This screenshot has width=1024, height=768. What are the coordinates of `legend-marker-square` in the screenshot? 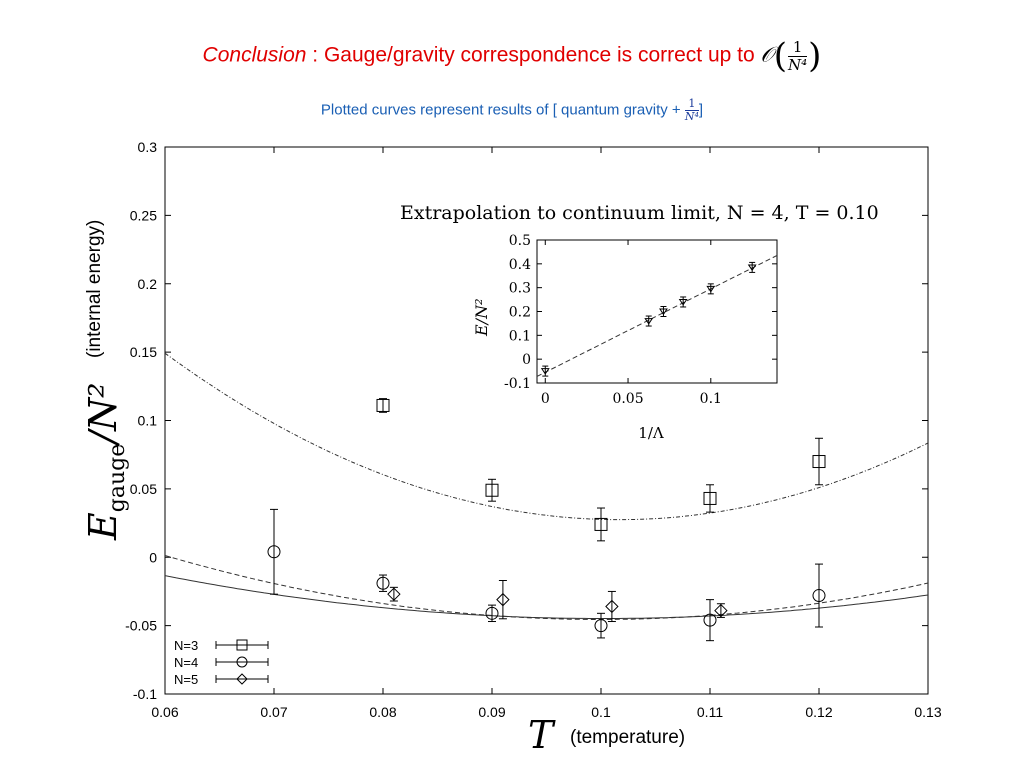 It's located at (242, 645).